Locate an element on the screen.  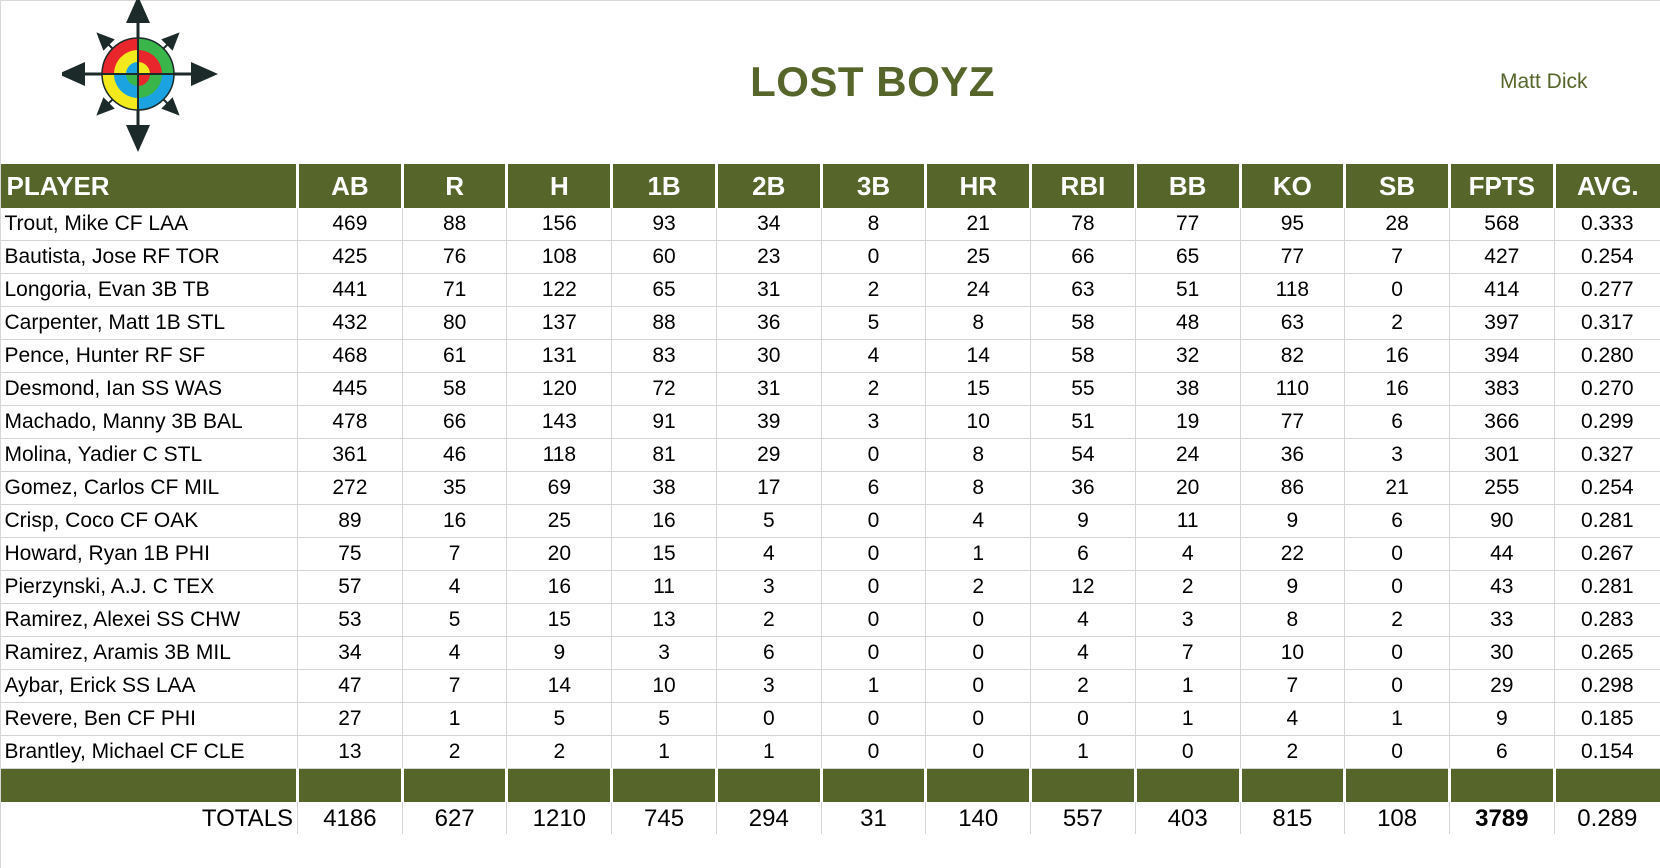
stat-cell-r: 76 is located at coordinates (454, 257).